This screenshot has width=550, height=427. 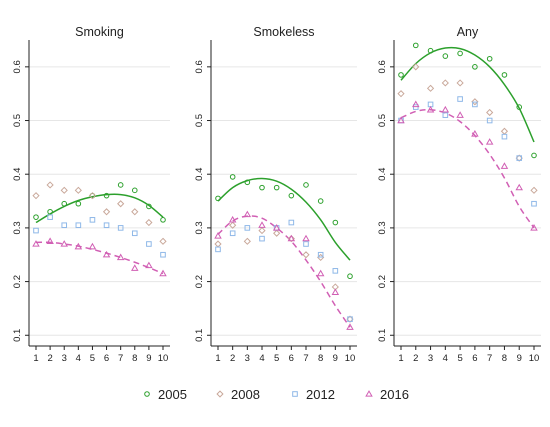 I want to click on legend-label: 2012, so click(x=320, y=394).